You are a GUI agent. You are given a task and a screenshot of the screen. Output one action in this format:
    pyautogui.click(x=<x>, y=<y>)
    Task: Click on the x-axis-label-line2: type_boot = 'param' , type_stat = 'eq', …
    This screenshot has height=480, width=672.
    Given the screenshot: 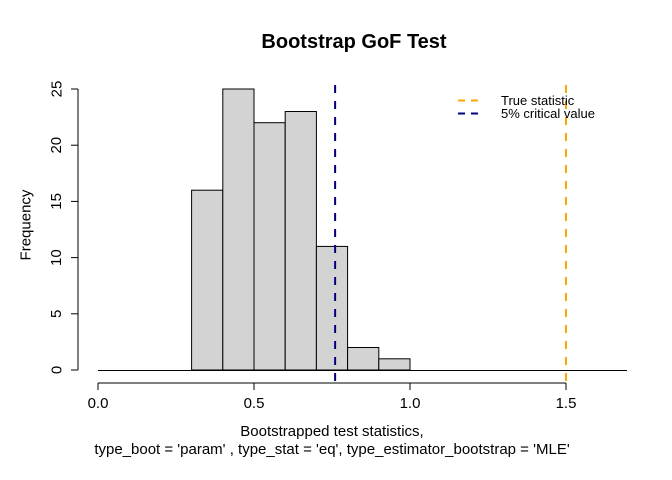 What is the action you would take?
    pyautogui.click(x=332, y=449)
    